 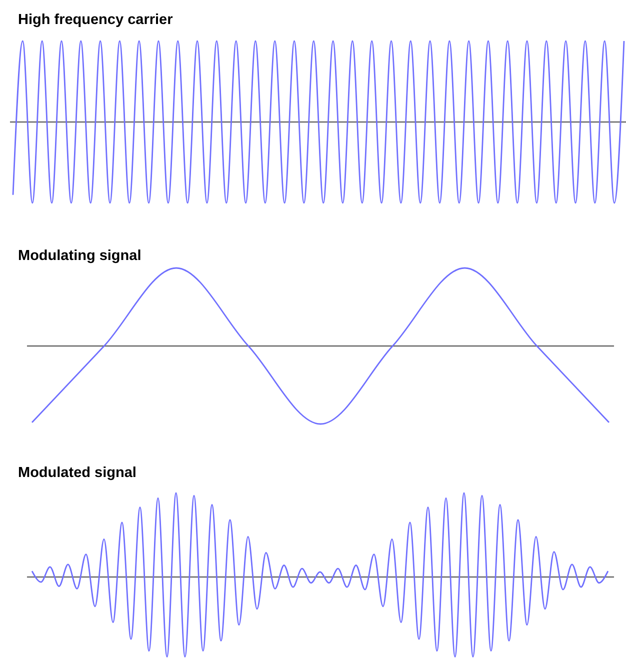 I want to click on chart-title: High frequency carrier, so click(x=96, y=20).